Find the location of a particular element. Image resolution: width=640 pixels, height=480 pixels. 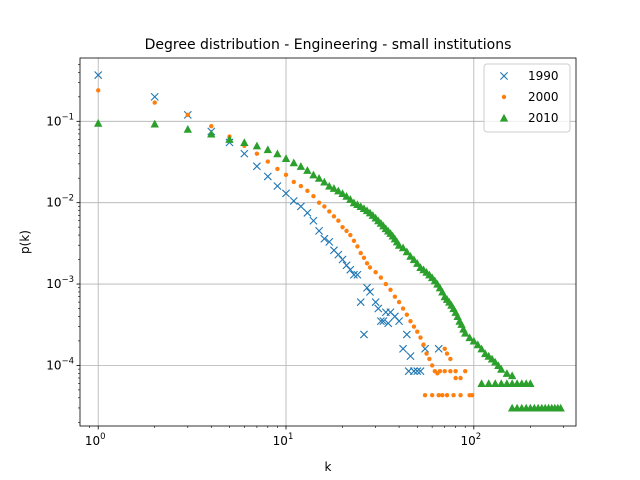

legend-label-1990: 1990 is located at coordinates (543, 76).